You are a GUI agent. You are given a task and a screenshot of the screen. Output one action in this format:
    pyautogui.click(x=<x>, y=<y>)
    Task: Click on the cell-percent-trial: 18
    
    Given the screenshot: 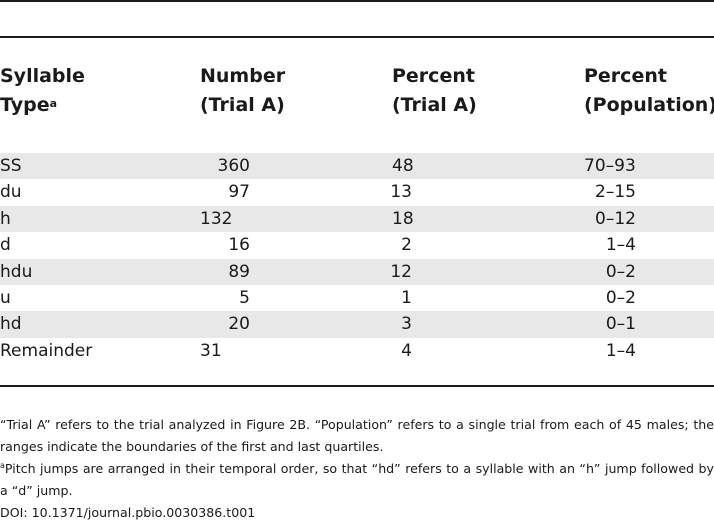 What is the action you would take?
    pyautogui.click(x=403, y=218)
    